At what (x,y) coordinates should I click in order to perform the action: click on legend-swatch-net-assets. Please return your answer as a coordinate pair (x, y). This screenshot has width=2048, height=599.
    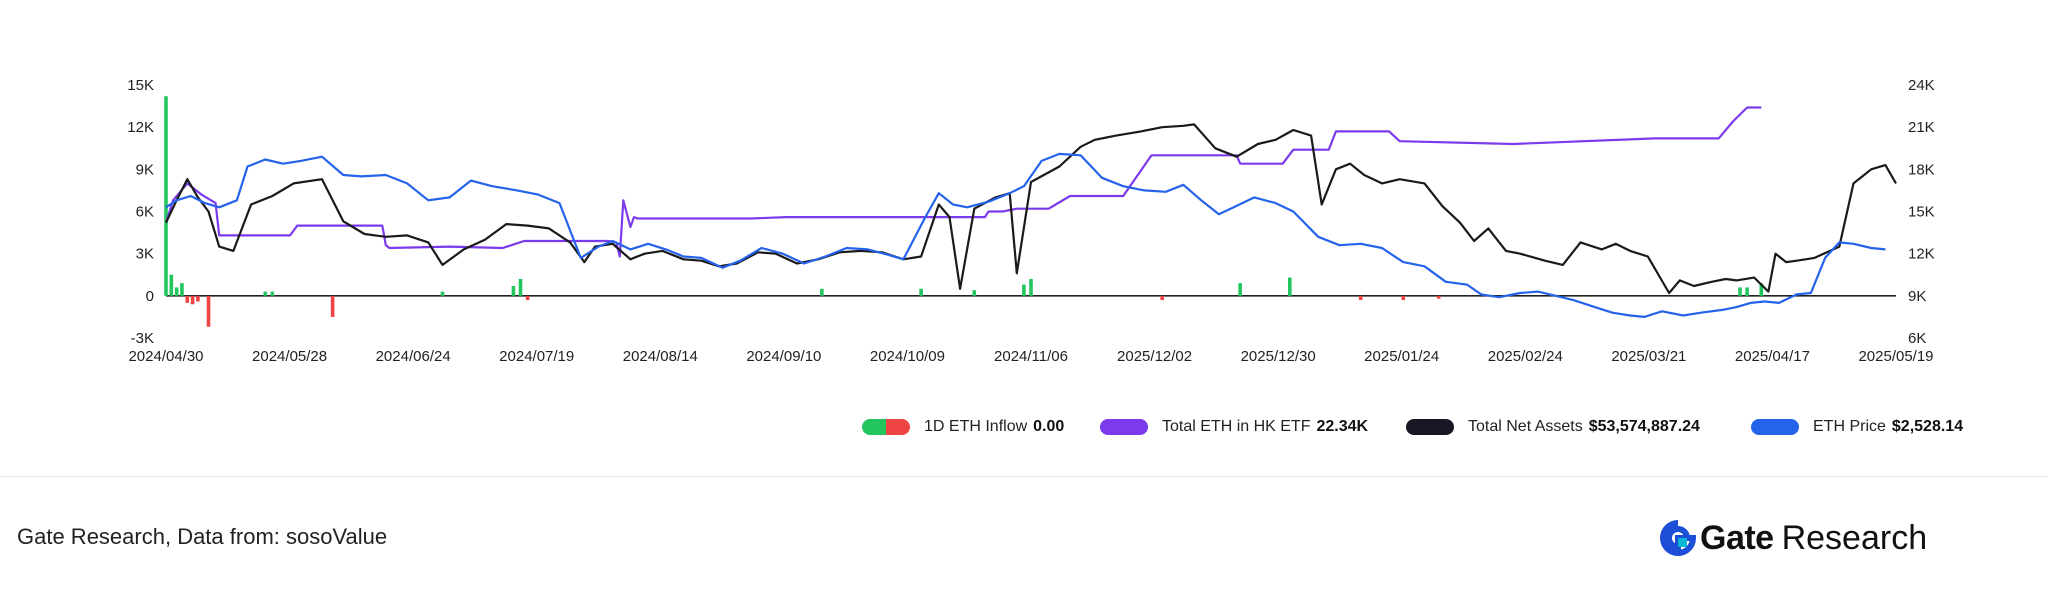
    Looking at the image, I should click on (1430, 427).